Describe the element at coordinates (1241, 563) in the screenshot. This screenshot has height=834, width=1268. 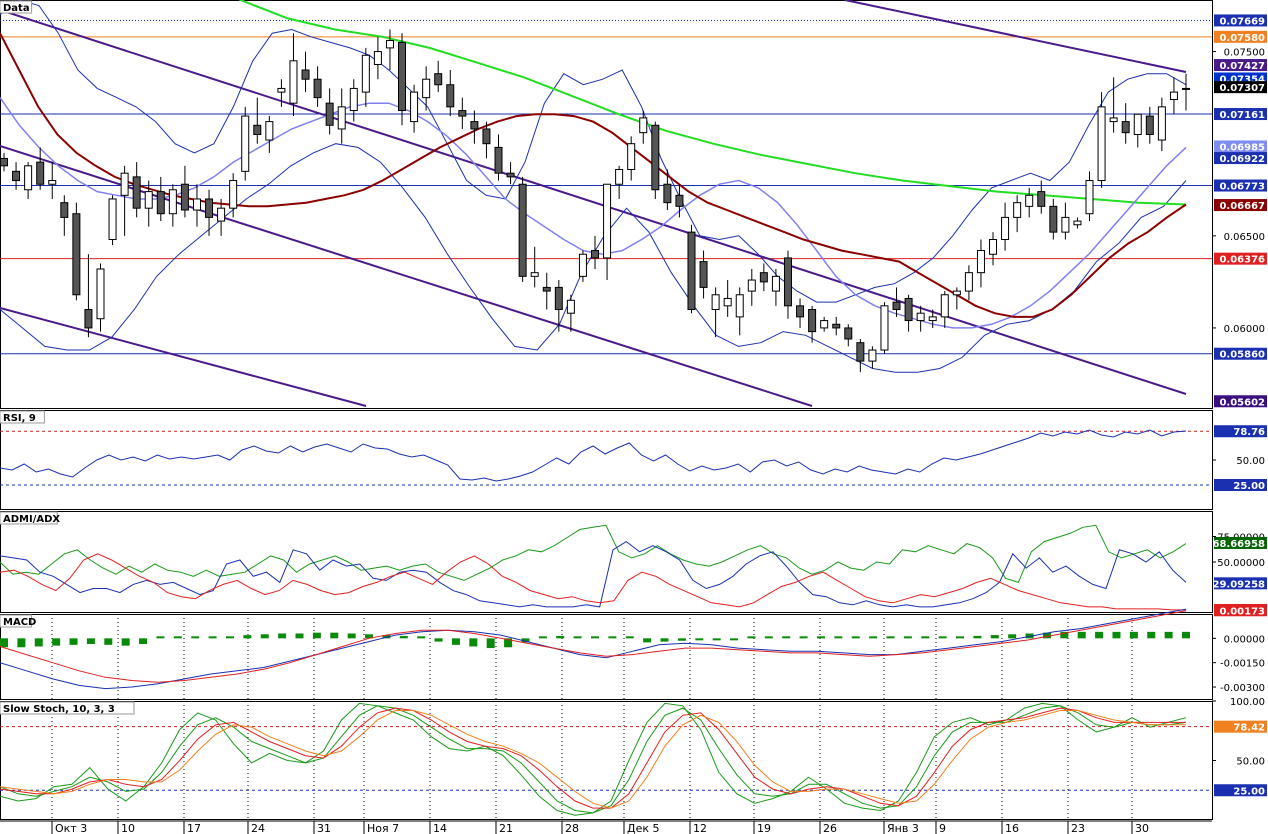
I see `adx-axis-tick-label-1: 50.00000` at that location.